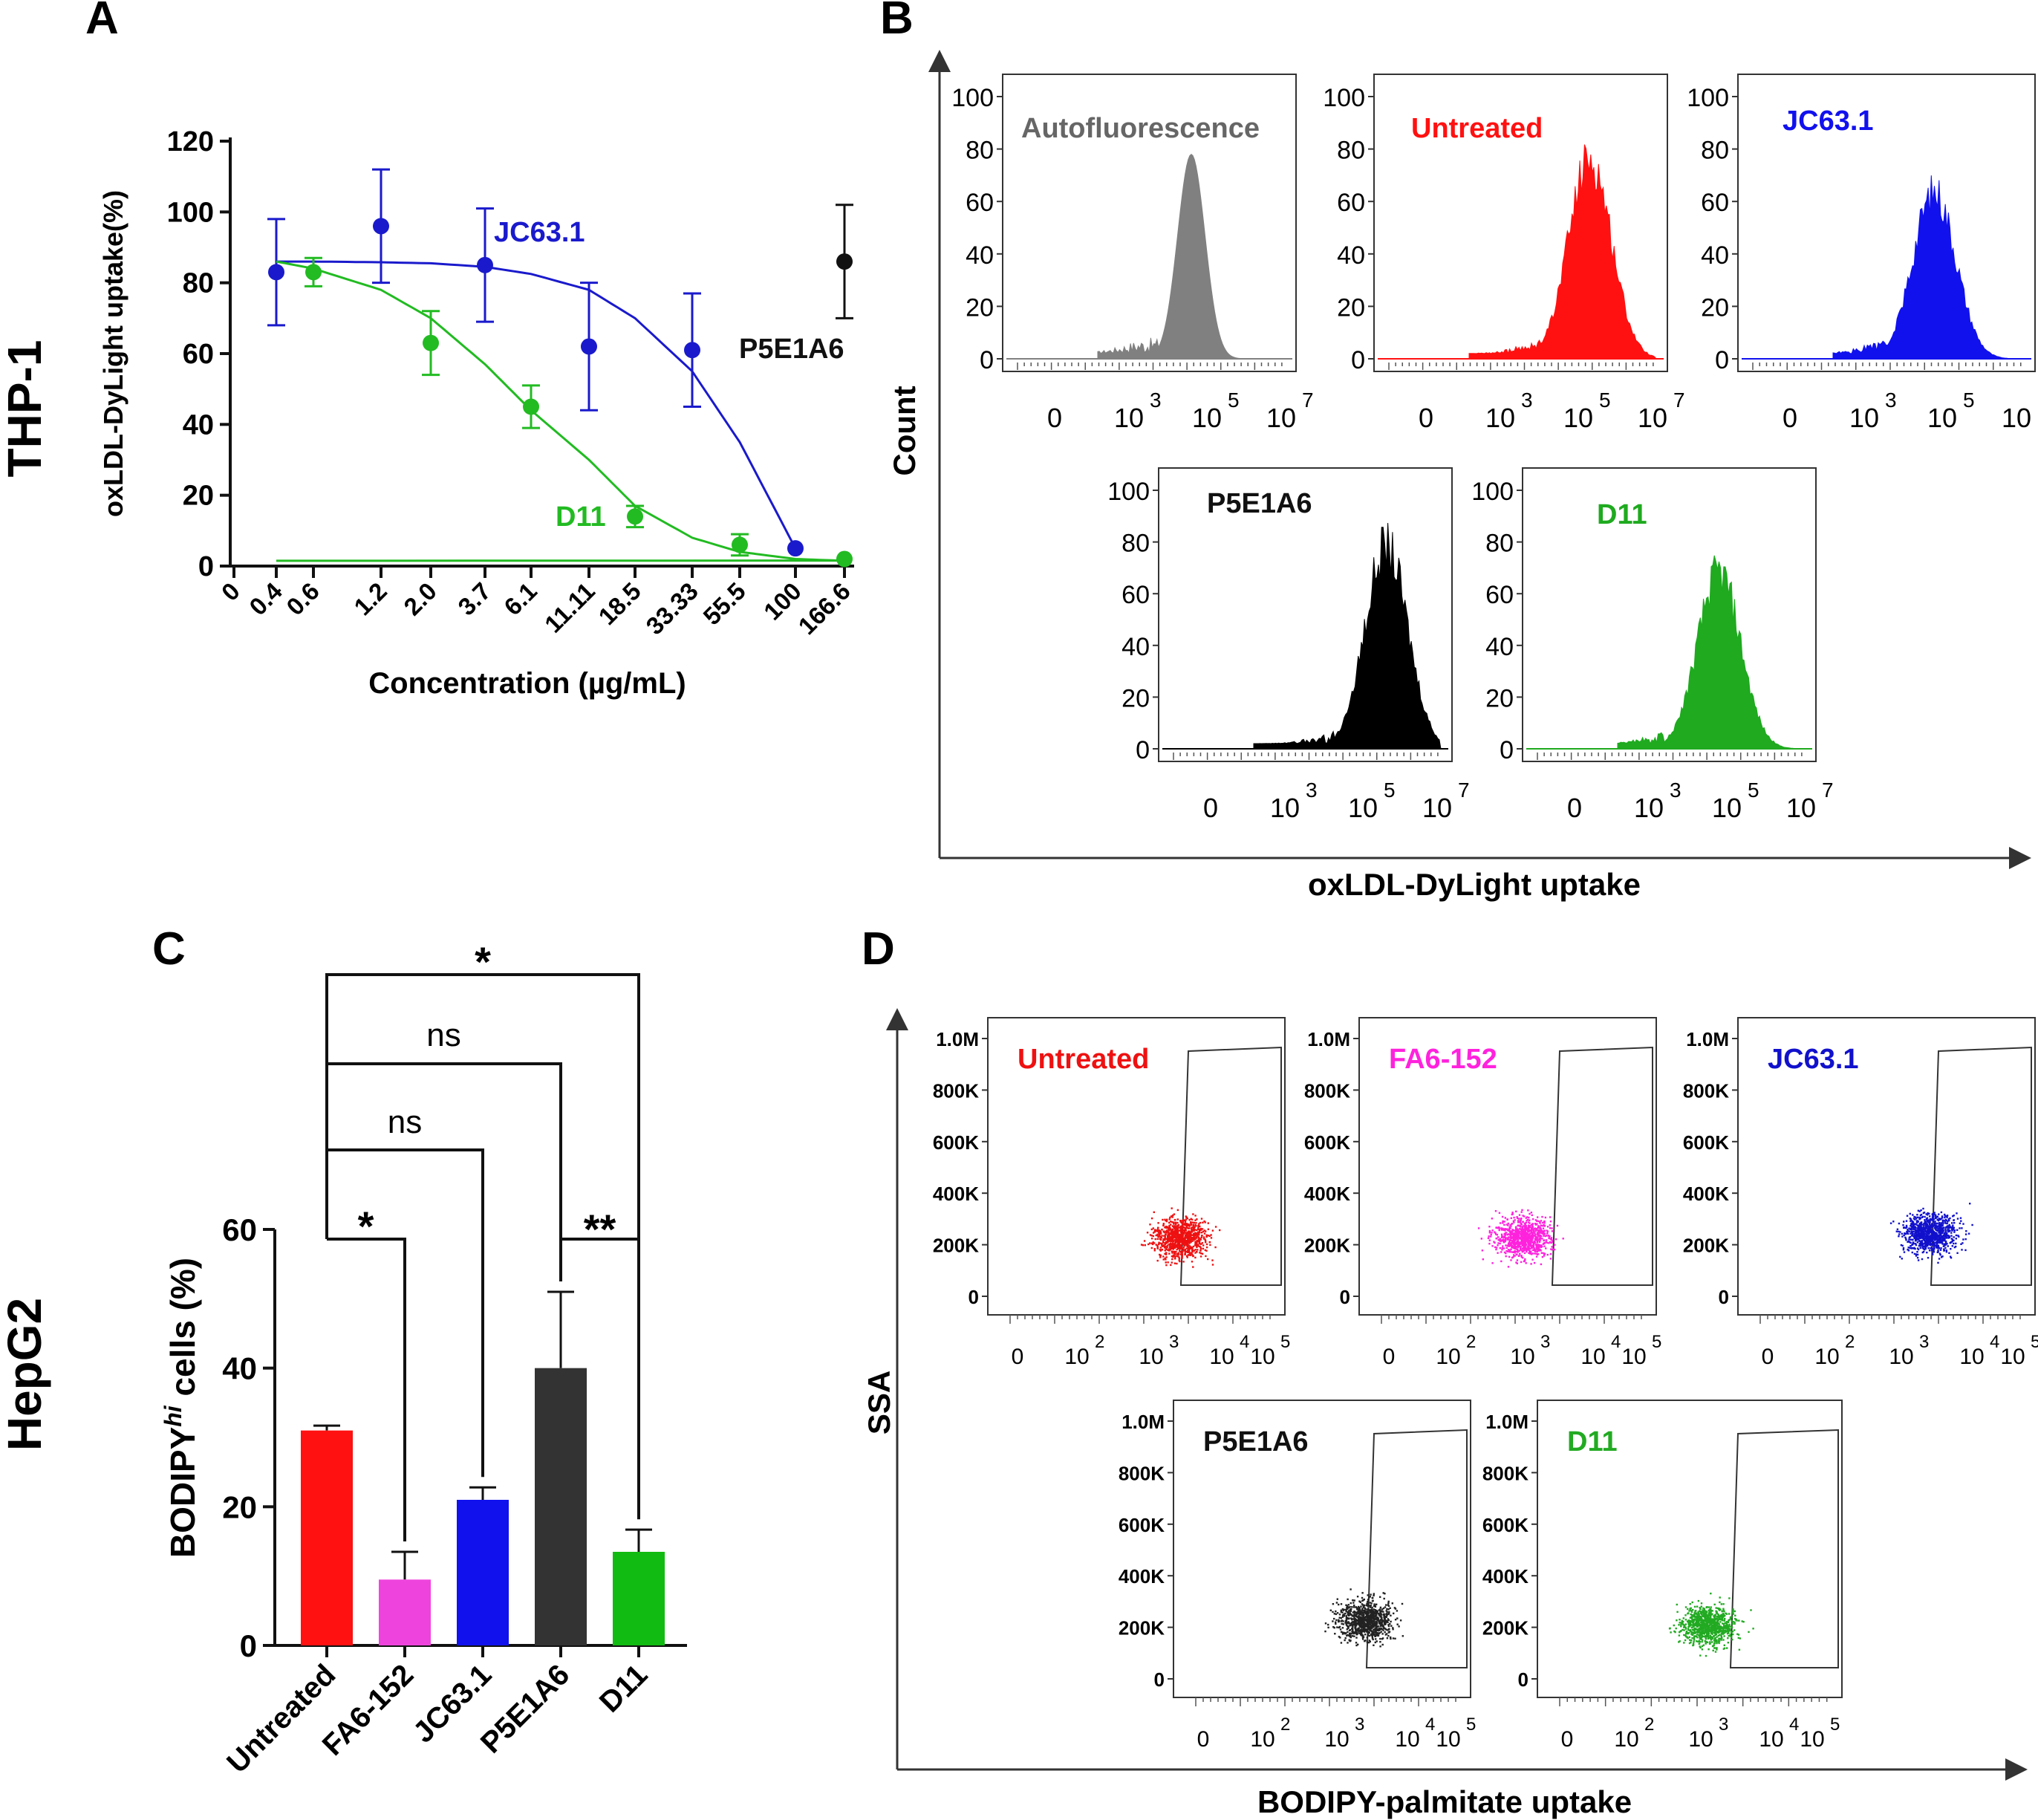 This screenshot has width=2038, height=1820. Describe the element at coordinates (169, 949) in the screenshot. I see `panel-label-c: C` at that location.